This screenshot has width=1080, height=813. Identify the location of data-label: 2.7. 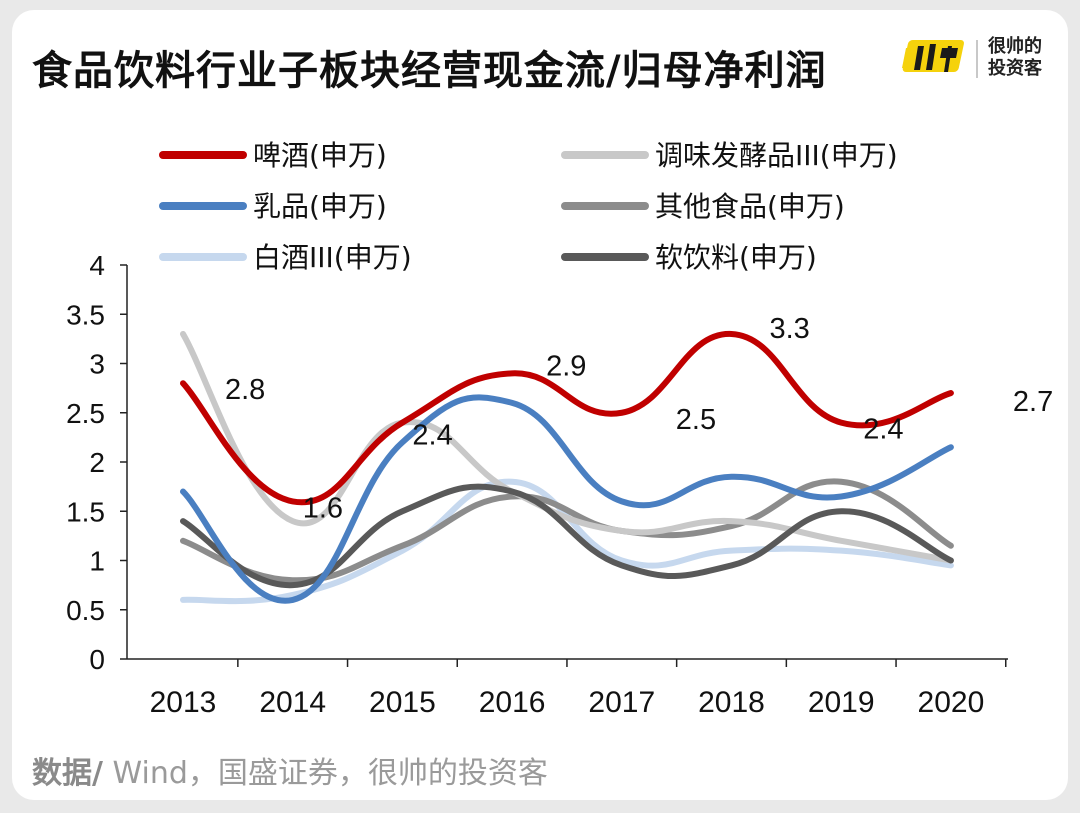
(1033, 402).